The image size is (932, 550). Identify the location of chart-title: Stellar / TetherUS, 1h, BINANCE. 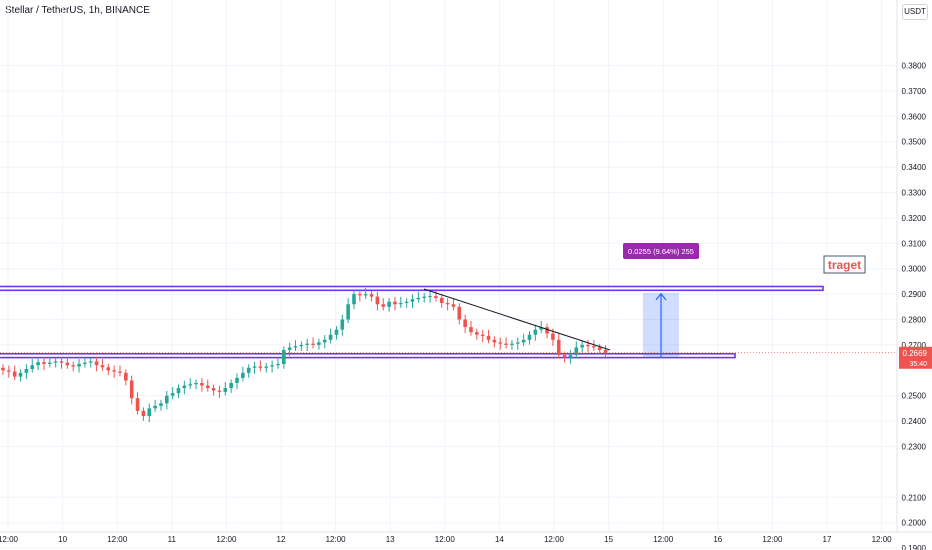
(77, 10).